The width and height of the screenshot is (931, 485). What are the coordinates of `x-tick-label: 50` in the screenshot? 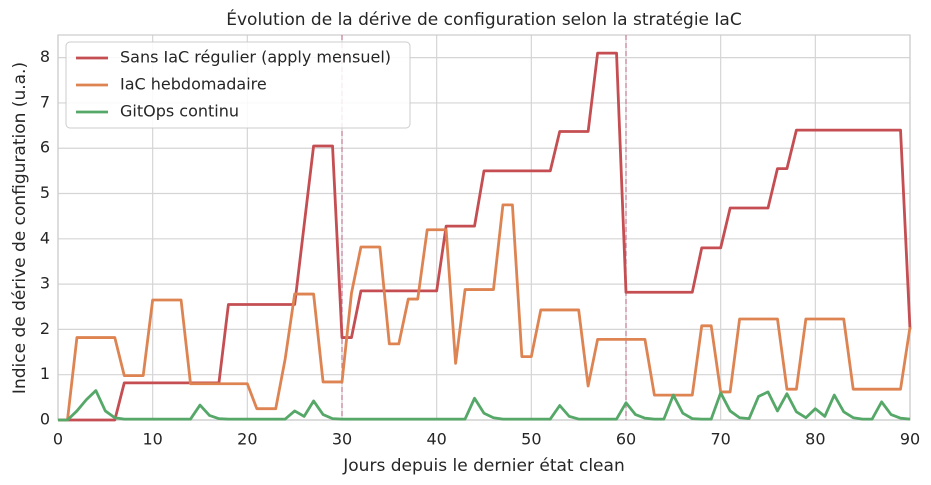 It's located at (531, 439).